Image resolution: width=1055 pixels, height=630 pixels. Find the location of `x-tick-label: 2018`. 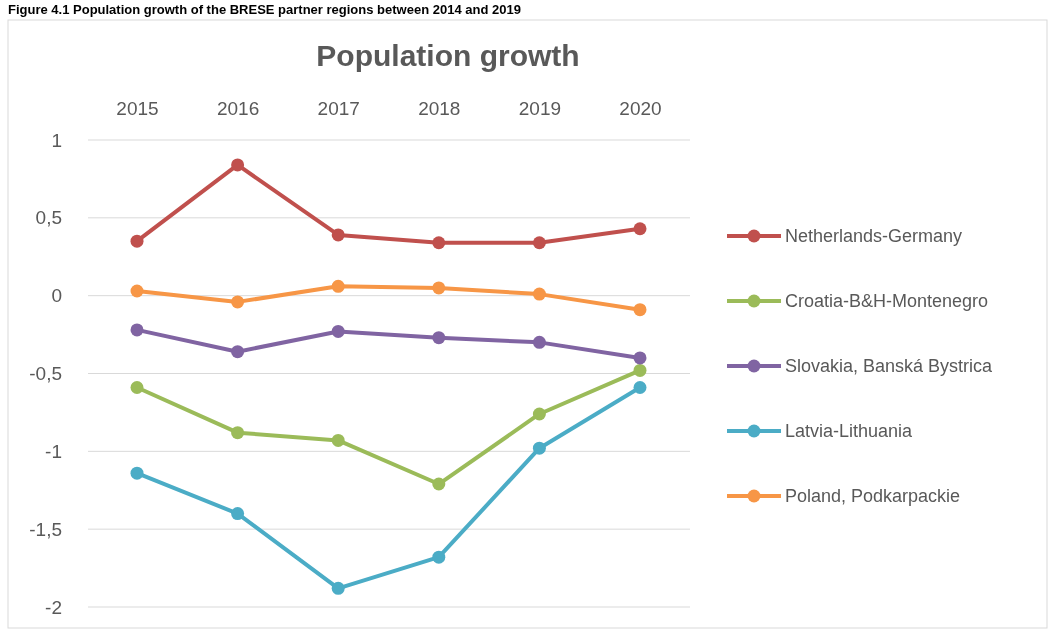

x-tick-label: 2018 is located at coordinates (439, 108).